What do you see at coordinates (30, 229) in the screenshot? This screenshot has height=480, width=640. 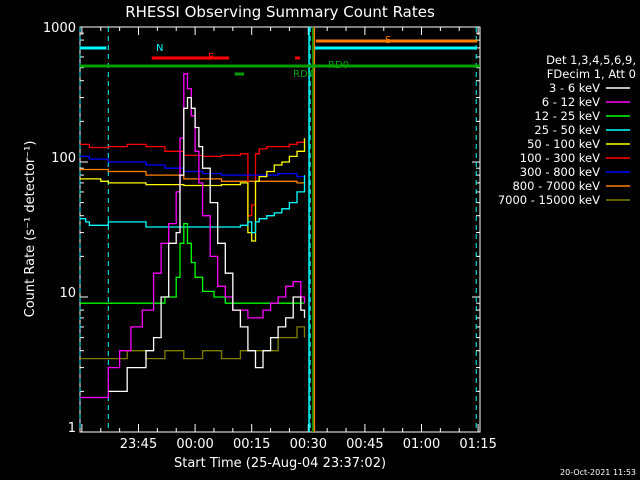 I see `y-axis-label: Count Rate (s⁻¹ detector⁻¹)` at bounding box center [30, 229].